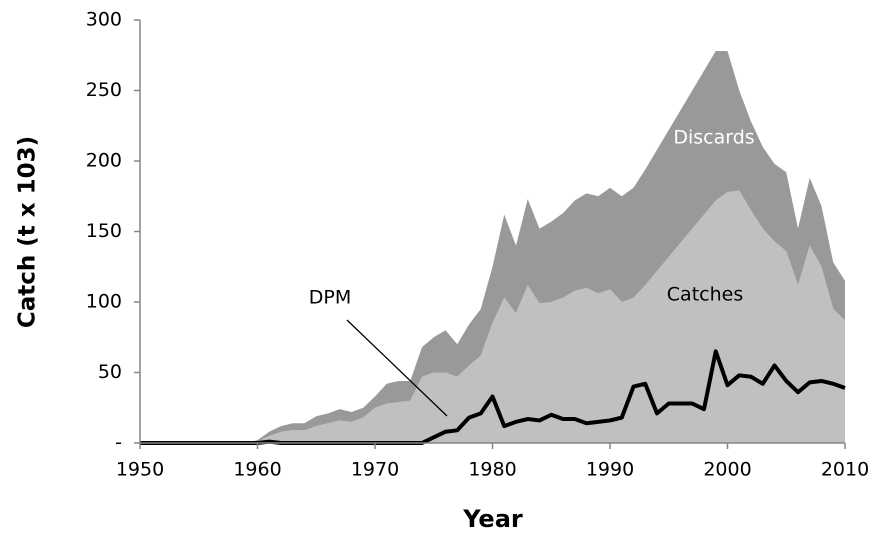 This screenshot has height=535, width=872. What do you see at coordinates (118, 443) in the screenshot?
I see `y-tick-label: -` at bounding box center [118, 443].